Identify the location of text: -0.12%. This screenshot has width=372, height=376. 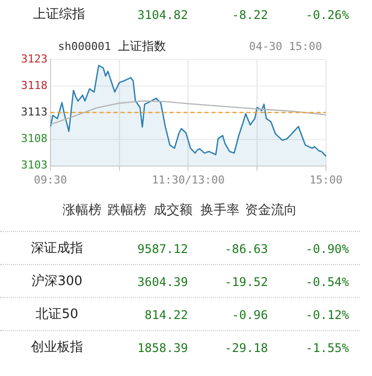
(327, 315).